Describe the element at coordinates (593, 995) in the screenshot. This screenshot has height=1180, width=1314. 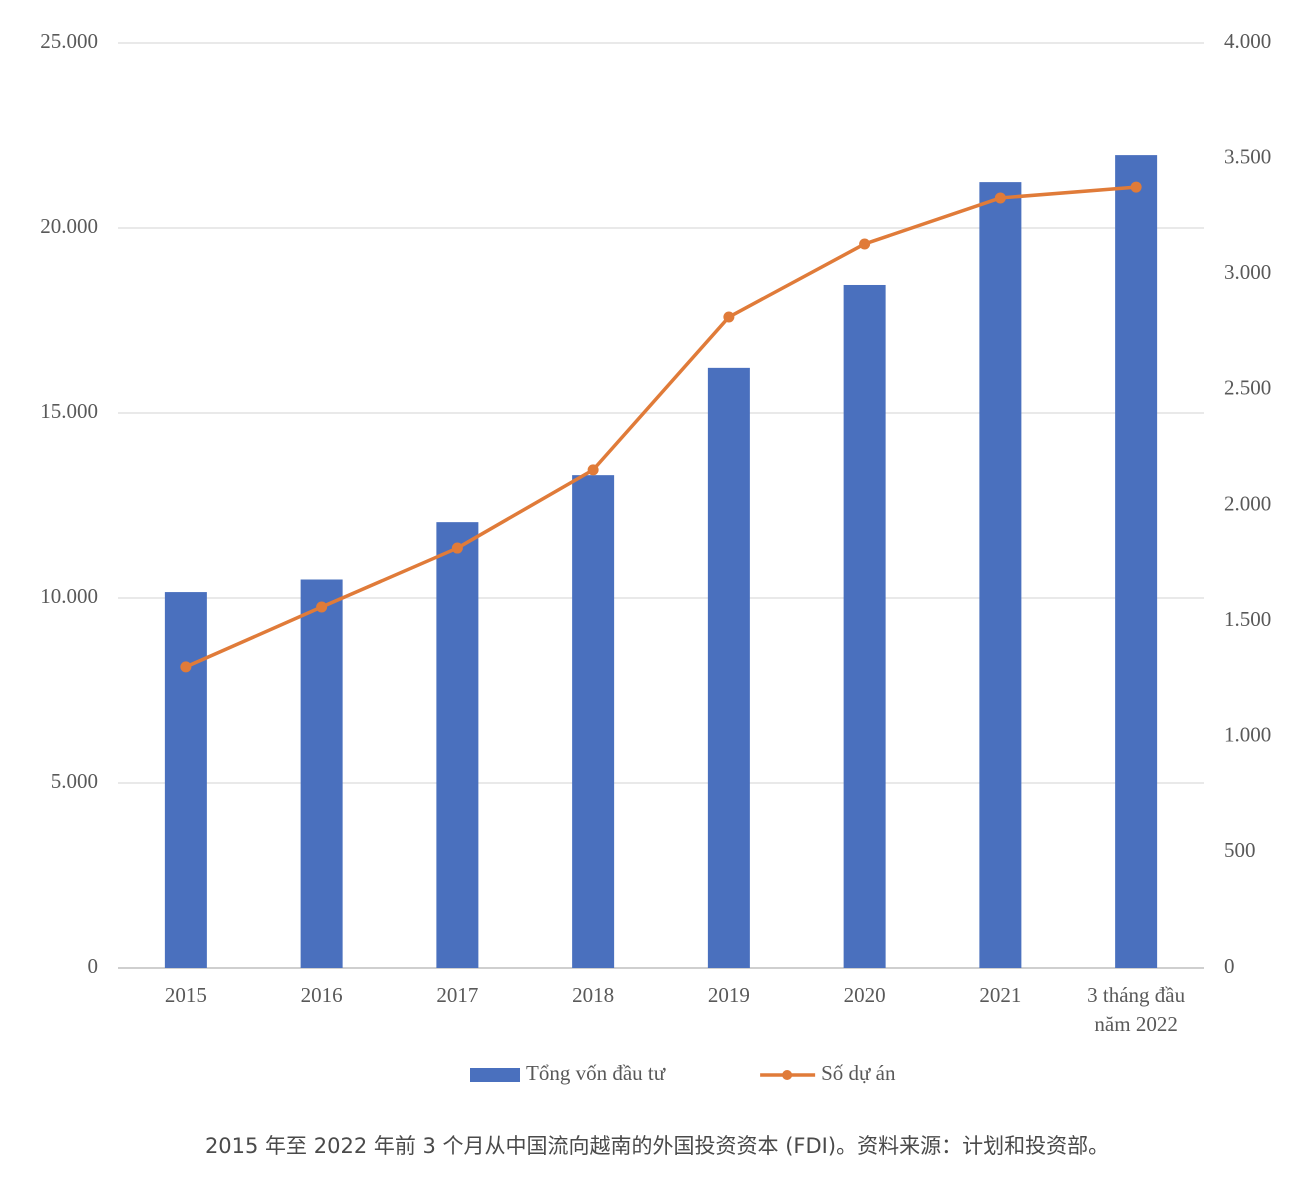
I see `x-tick-label: 2018` at that location.